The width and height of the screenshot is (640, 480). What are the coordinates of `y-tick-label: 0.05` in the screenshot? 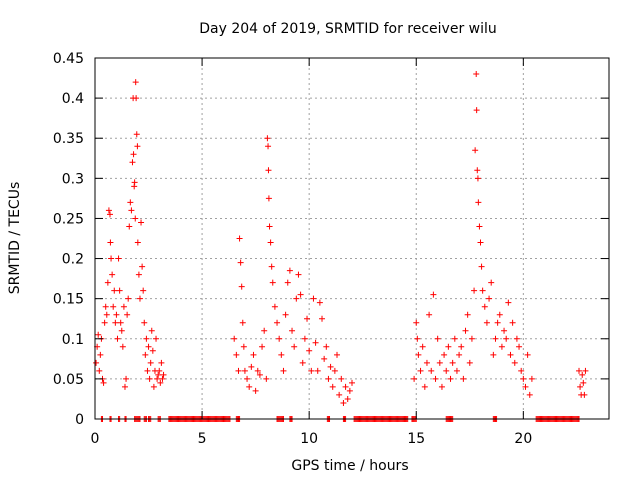 It's located at (68, 380).